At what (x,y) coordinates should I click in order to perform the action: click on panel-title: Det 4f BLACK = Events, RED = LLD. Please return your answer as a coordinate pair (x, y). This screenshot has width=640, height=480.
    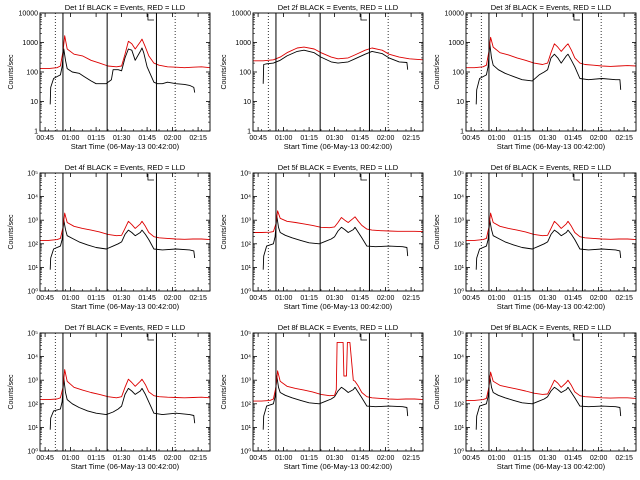
    Looking at the image, I should click on (125, 167).